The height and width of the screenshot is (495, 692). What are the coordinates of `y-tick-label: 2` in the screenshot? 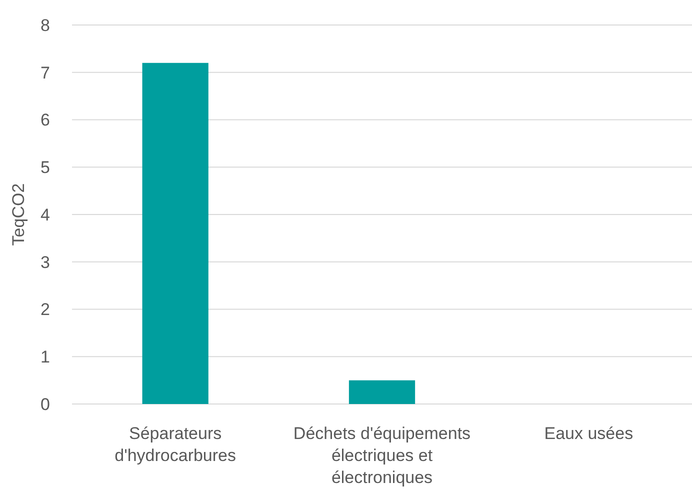 It's located at (45, 310).